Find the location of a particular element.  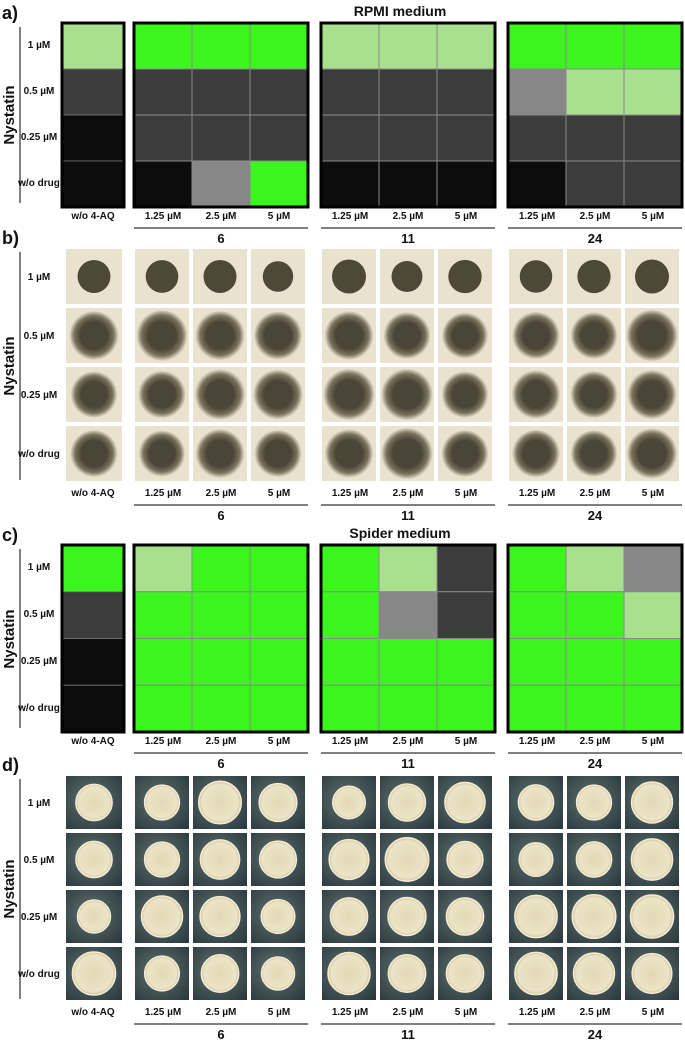

panel-title: Spider medium is located at coordinates (400, 533).